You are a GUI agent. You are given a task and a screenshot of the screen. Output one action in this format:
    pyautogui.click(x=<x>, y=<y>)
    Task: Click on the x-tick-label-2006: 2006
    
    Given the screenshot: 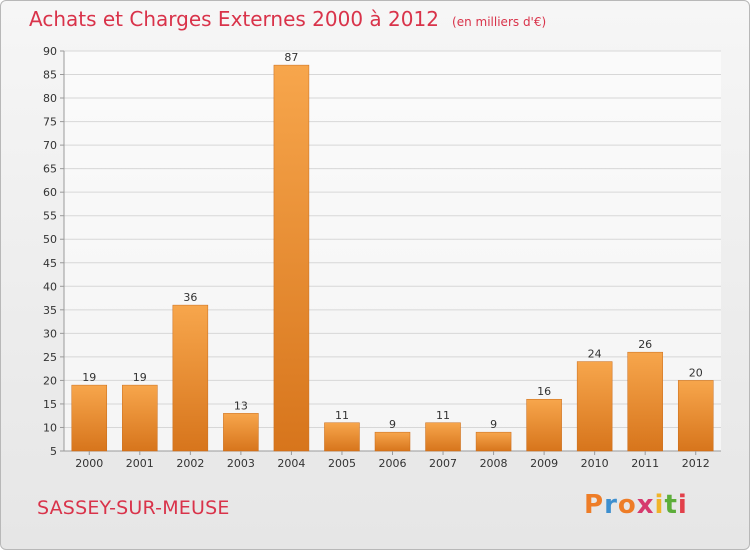 What is the action you would take?
    pyautogui.click(x=393, y=463)
    